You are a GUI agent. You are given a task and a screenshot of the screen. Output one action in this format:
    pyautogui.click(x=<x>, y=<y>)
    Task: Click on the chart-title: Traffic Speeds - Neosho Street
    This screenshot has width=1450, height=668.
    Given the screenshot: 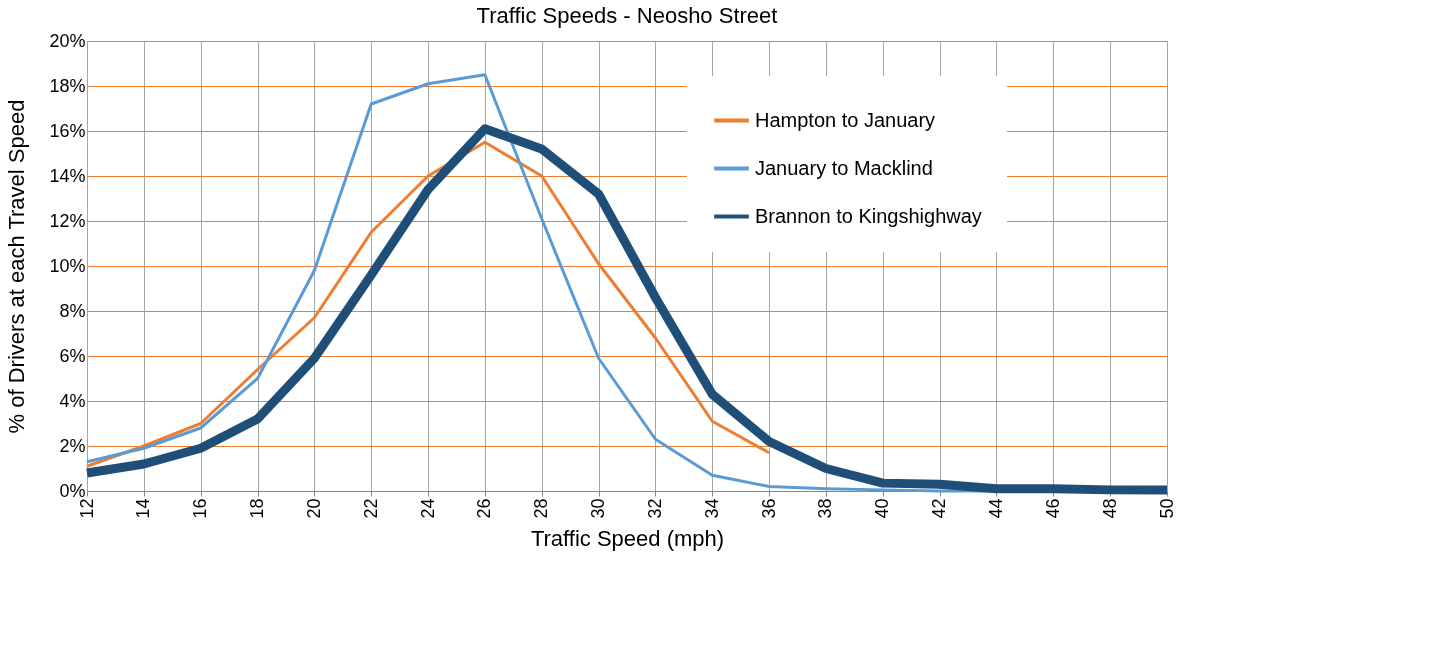 What is the action you would take?
    pyautogui.click(x=627, y=15)
    